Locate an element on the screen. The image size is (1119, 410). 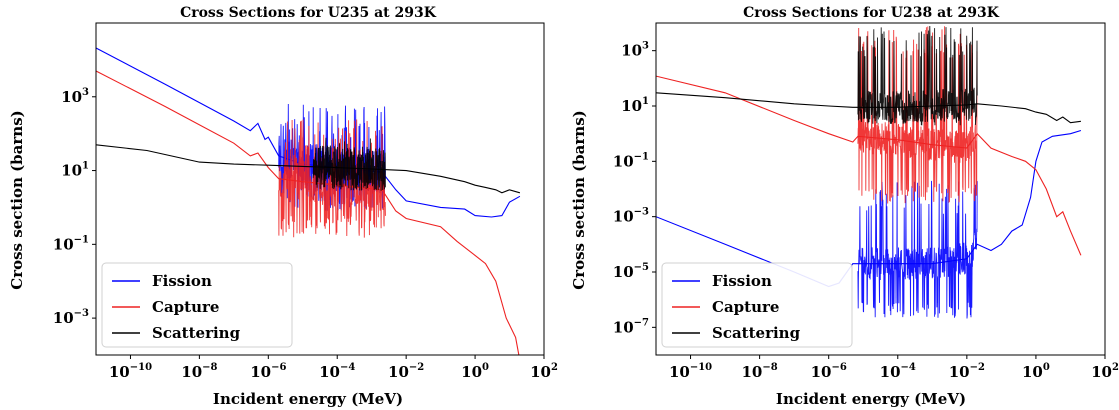
y-tick-label: 10−7 is located at coordinates (631, 326).